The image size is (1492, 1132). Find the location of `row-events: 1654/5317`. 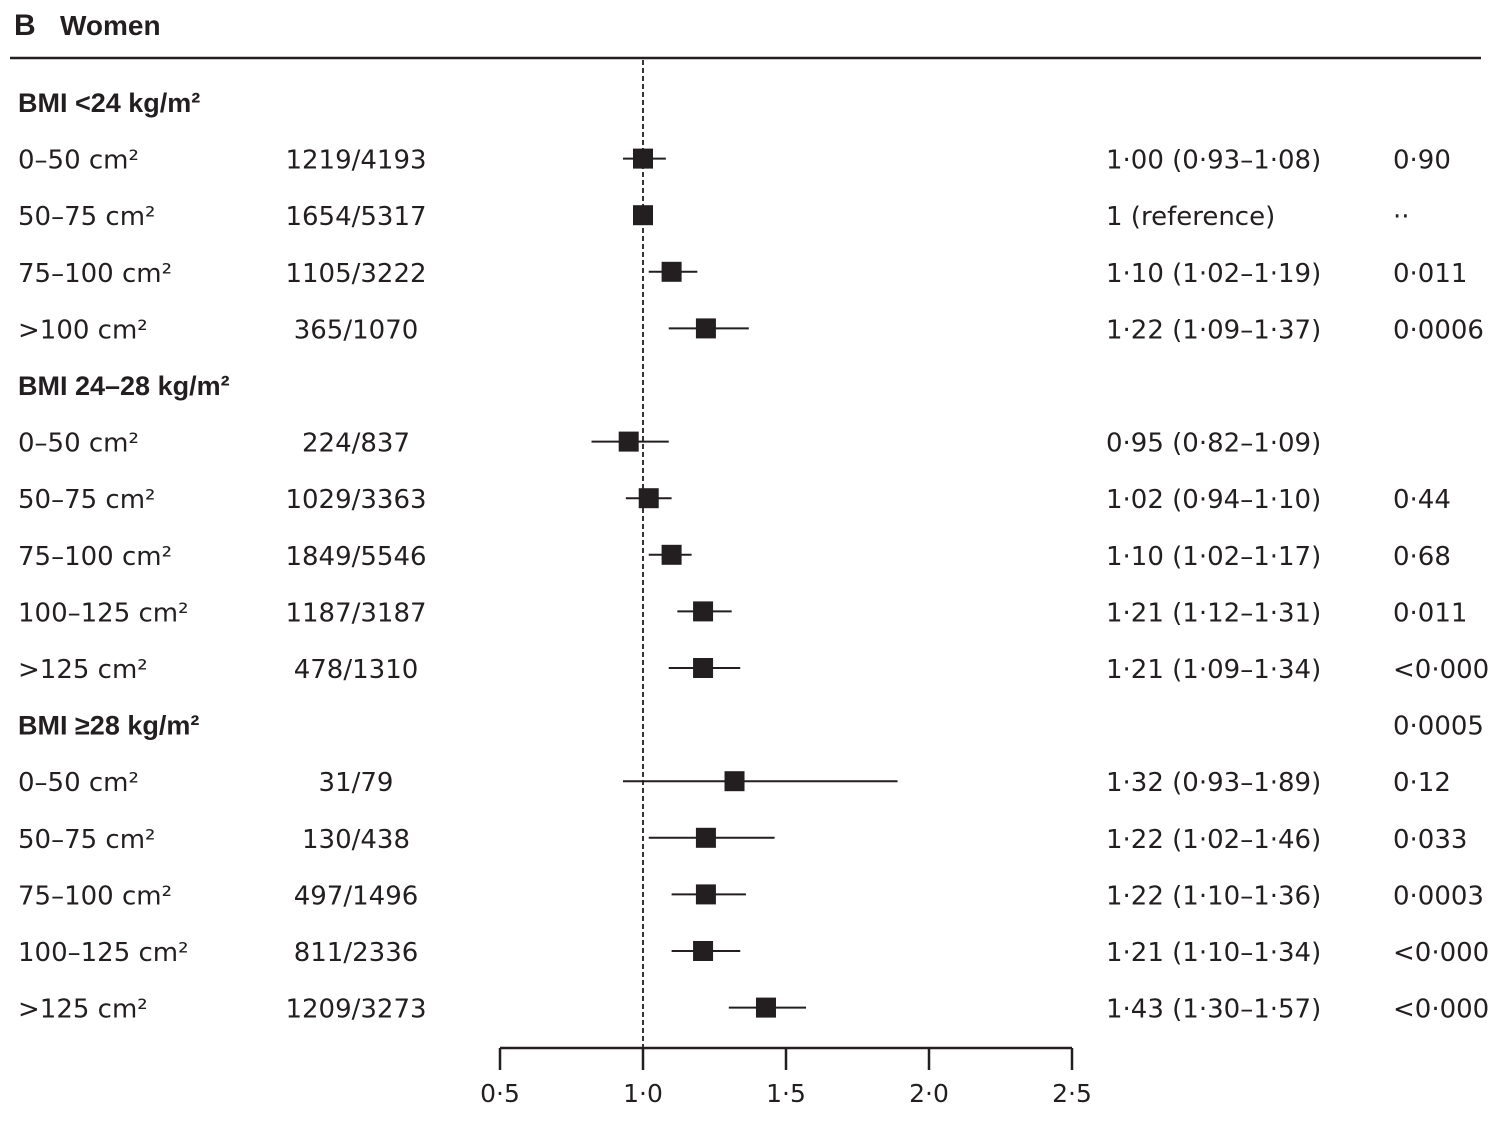

row-events: 1654/5317 is located at coordinates (355, 217).